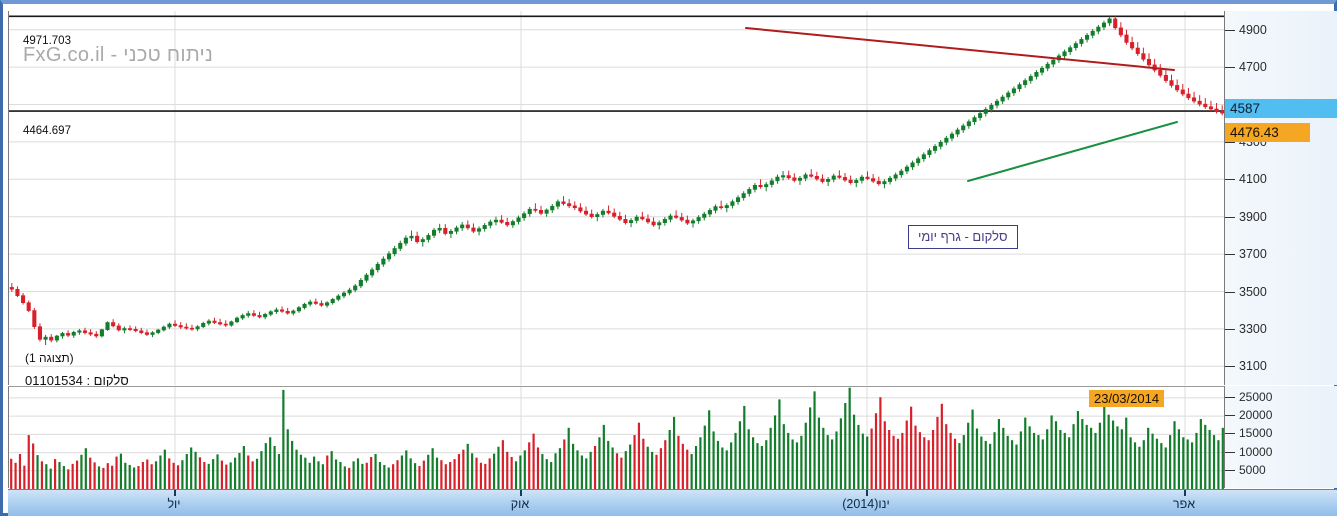 This screenshot has height=516, width=1337. Describe the element at coordinates (520, 504) in the screenshot. I see `time-tick-label: אוק` at that location.